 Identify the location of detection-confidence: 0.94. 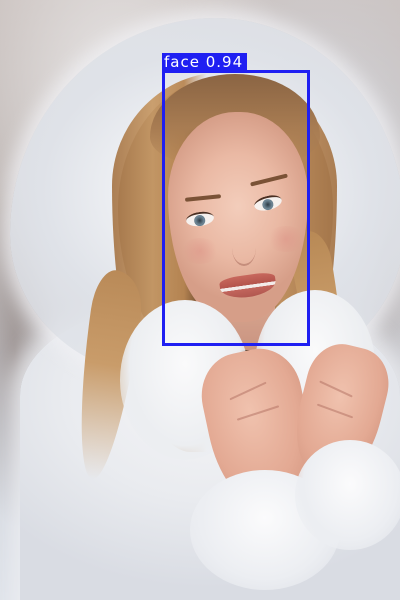
(224, 62).